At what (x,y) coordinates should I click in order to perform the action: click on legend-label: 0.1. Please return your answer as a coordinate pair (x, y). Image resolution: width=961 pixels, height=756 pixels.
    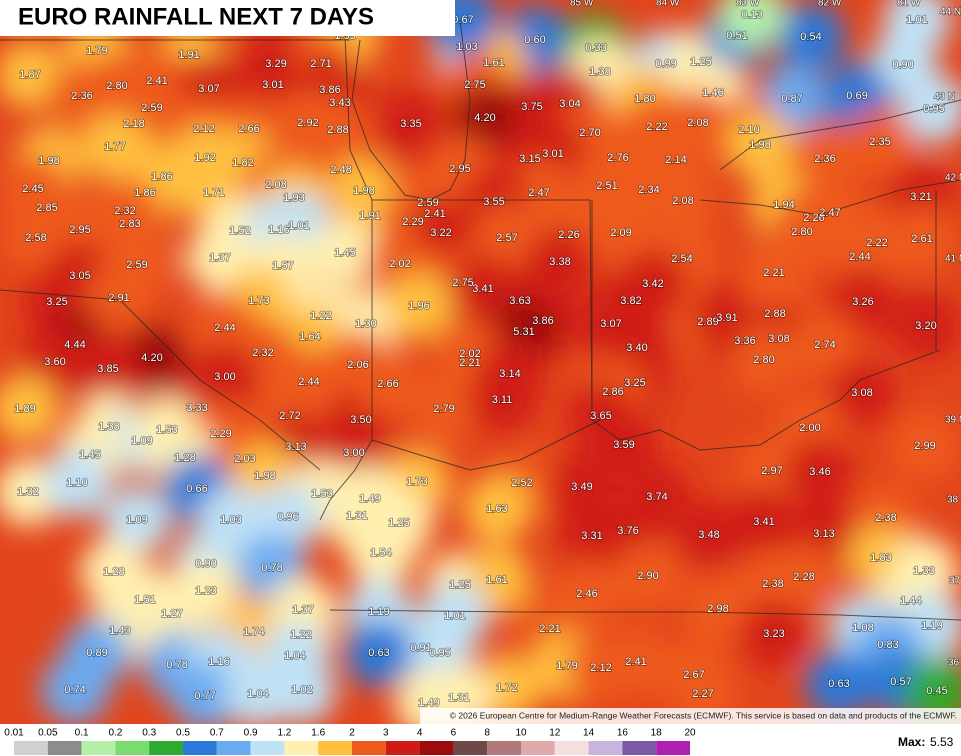
    Looking at the image, I should click on (82, 733).